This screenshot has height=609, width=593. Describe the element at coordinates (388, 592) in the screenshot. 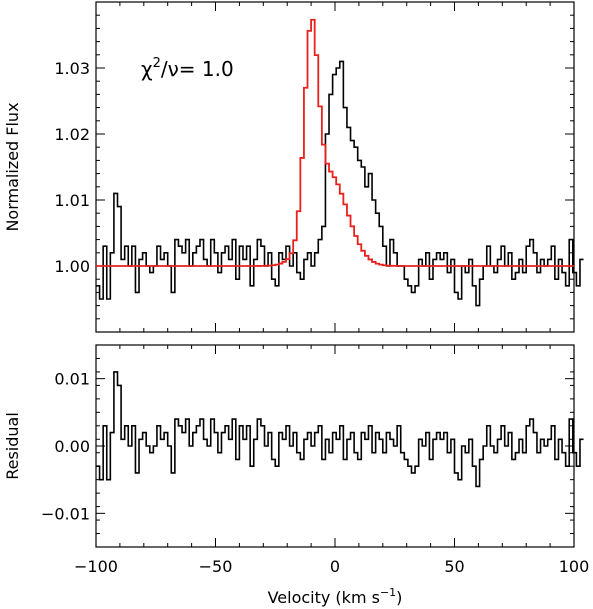

I see `x-axis-title-exponent: −1` at that location.